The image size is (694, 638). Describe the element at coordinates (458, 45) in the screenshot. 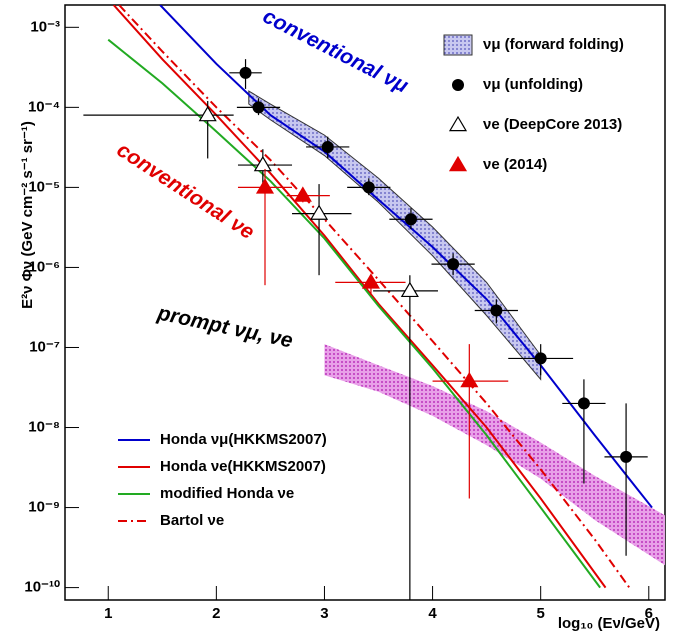

I see `legend-swatch` at that location.